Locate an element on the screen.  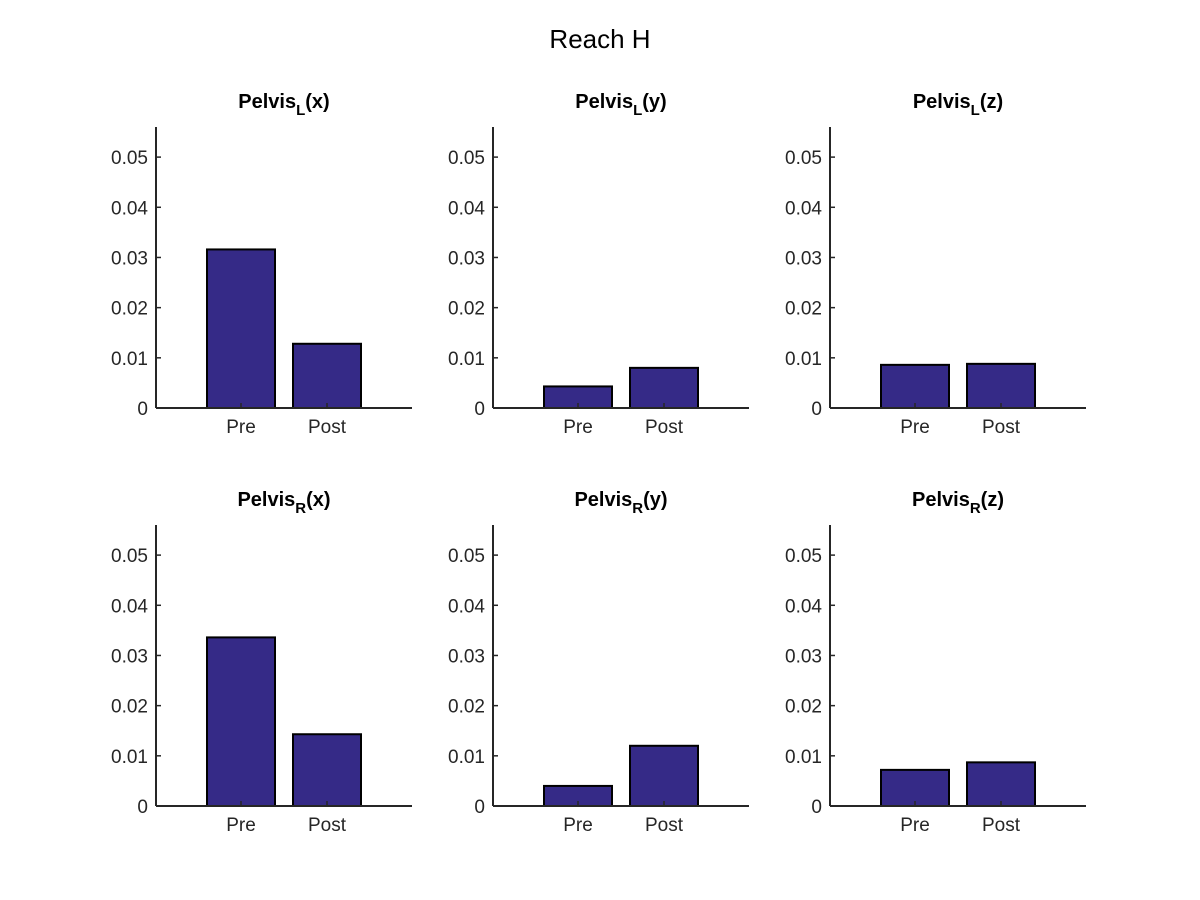
subplot-title: PelvisL(y) is located at coordinates (620, 105).